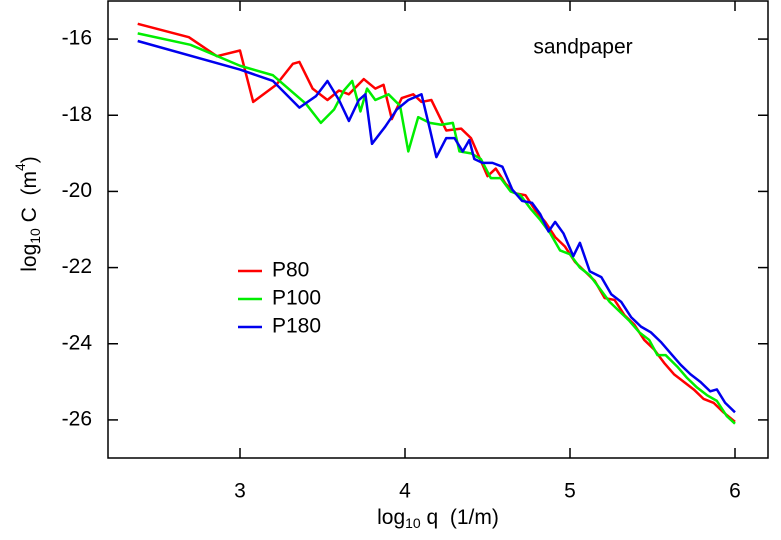  What do you see at coordinates (77, 114) in the screenshot?
I see `y-tick-label: -18` at bounding box center [77, 114].